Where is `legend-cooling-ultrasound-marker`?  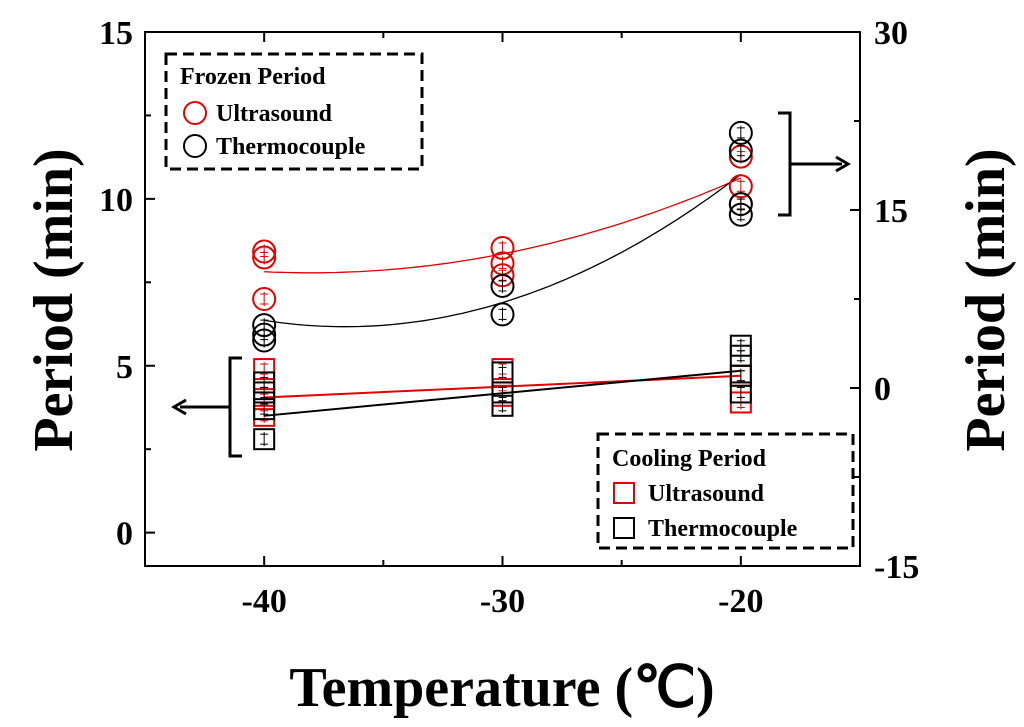
legend-cooling-ultrasound-marker is located at coordinates (624, 493).